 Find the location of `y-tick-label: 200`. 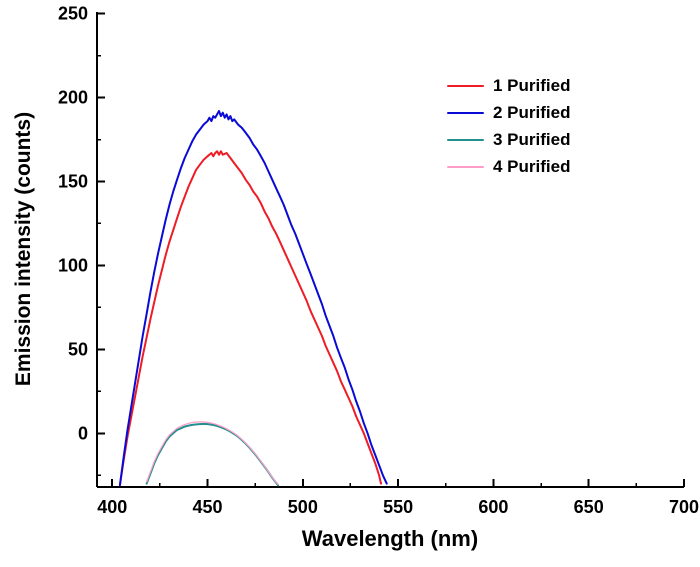

y-tick-label: 200 is located at coordinates (73, 98).